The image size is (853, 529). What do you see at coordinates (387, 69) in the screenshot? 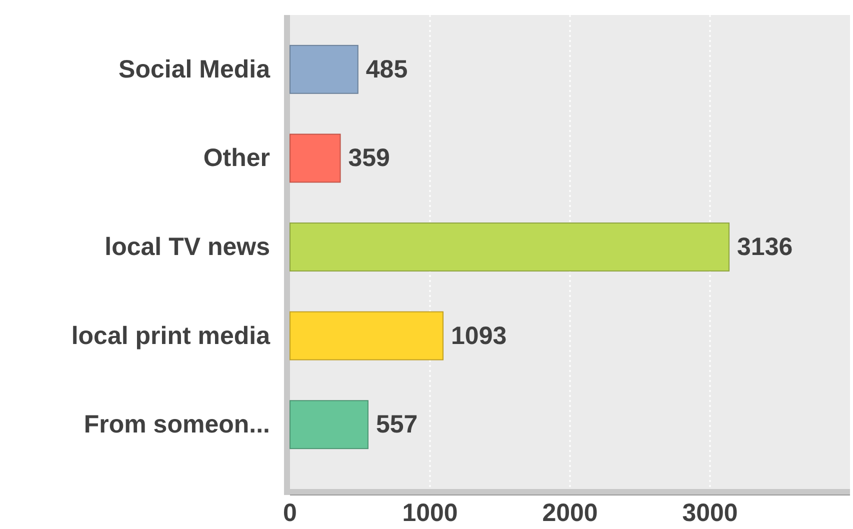
I see `data-label: 485` at bounding box center [387, 69].